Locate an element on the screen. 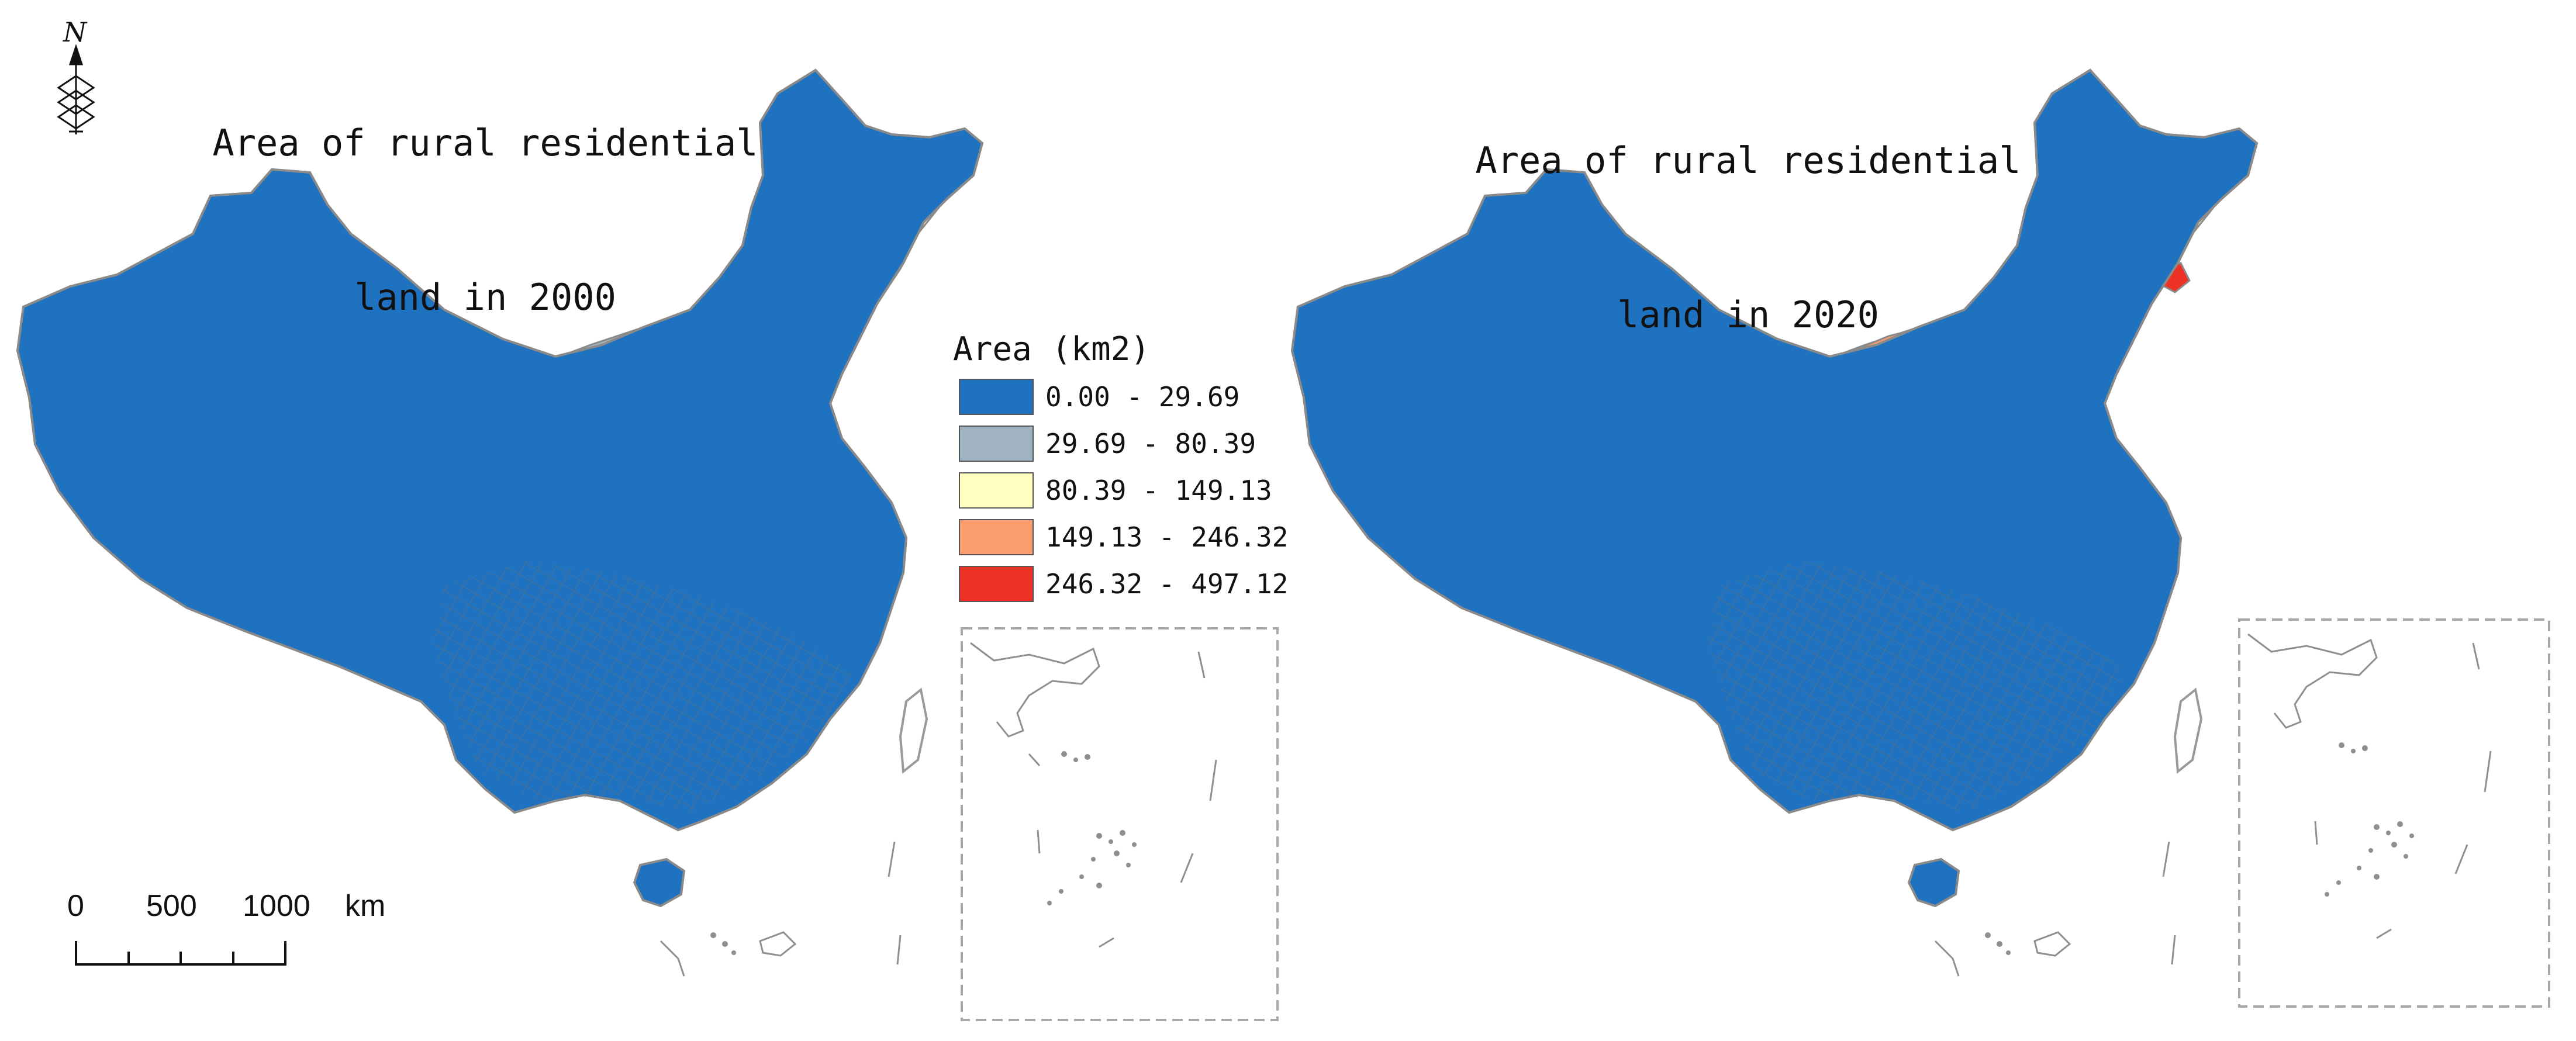  legend-label: 0.00 - 29.69 is located at coordinates (1142, 397).